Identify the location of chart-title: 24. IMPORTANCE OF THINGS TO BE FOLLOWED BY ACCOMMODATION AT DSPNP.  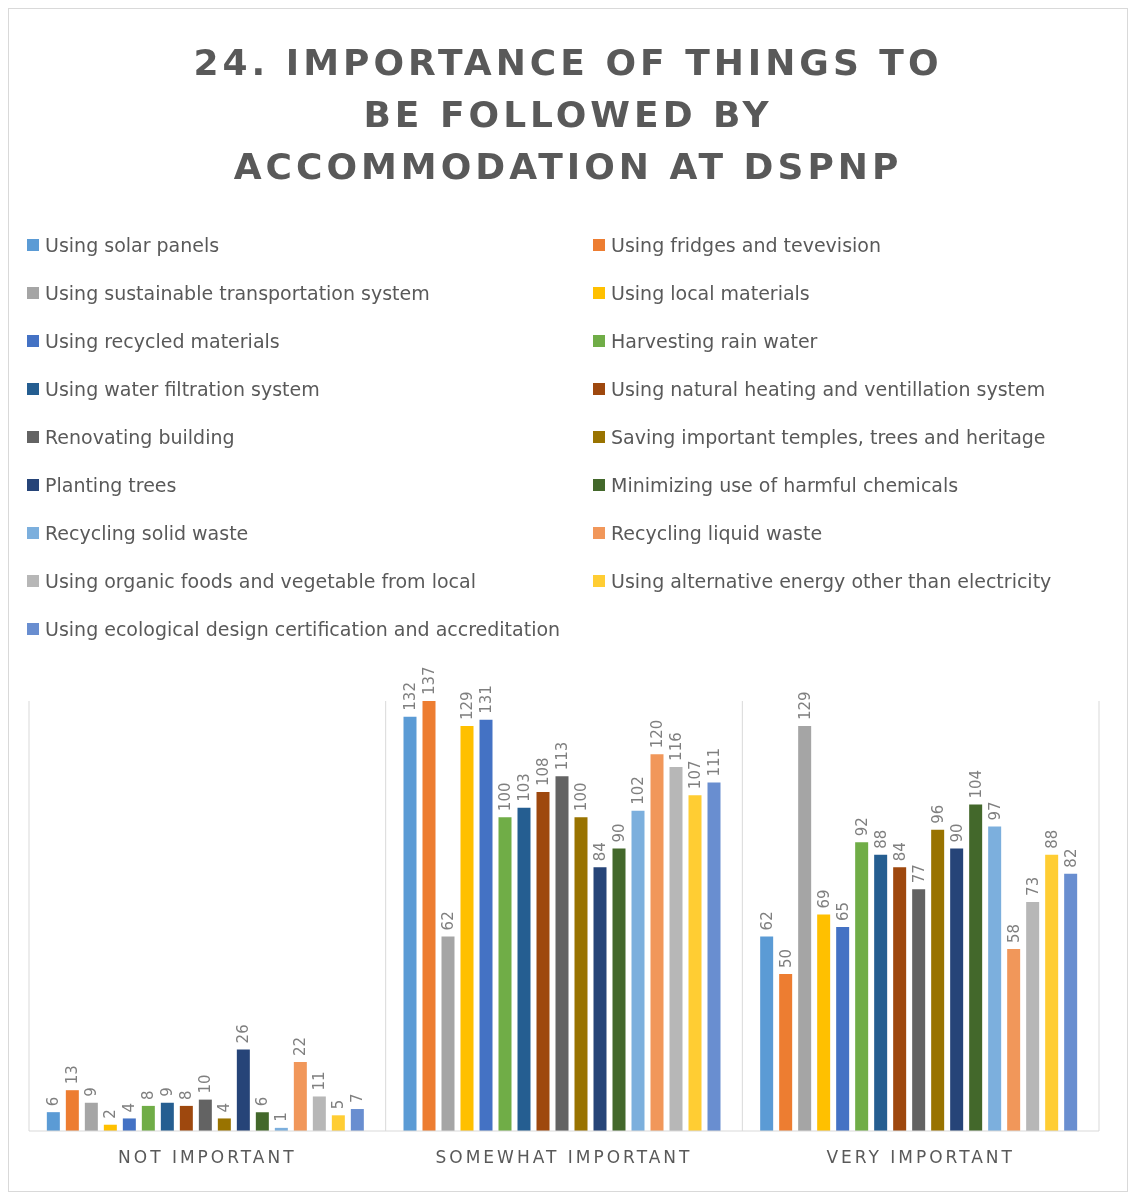
(568, 115).